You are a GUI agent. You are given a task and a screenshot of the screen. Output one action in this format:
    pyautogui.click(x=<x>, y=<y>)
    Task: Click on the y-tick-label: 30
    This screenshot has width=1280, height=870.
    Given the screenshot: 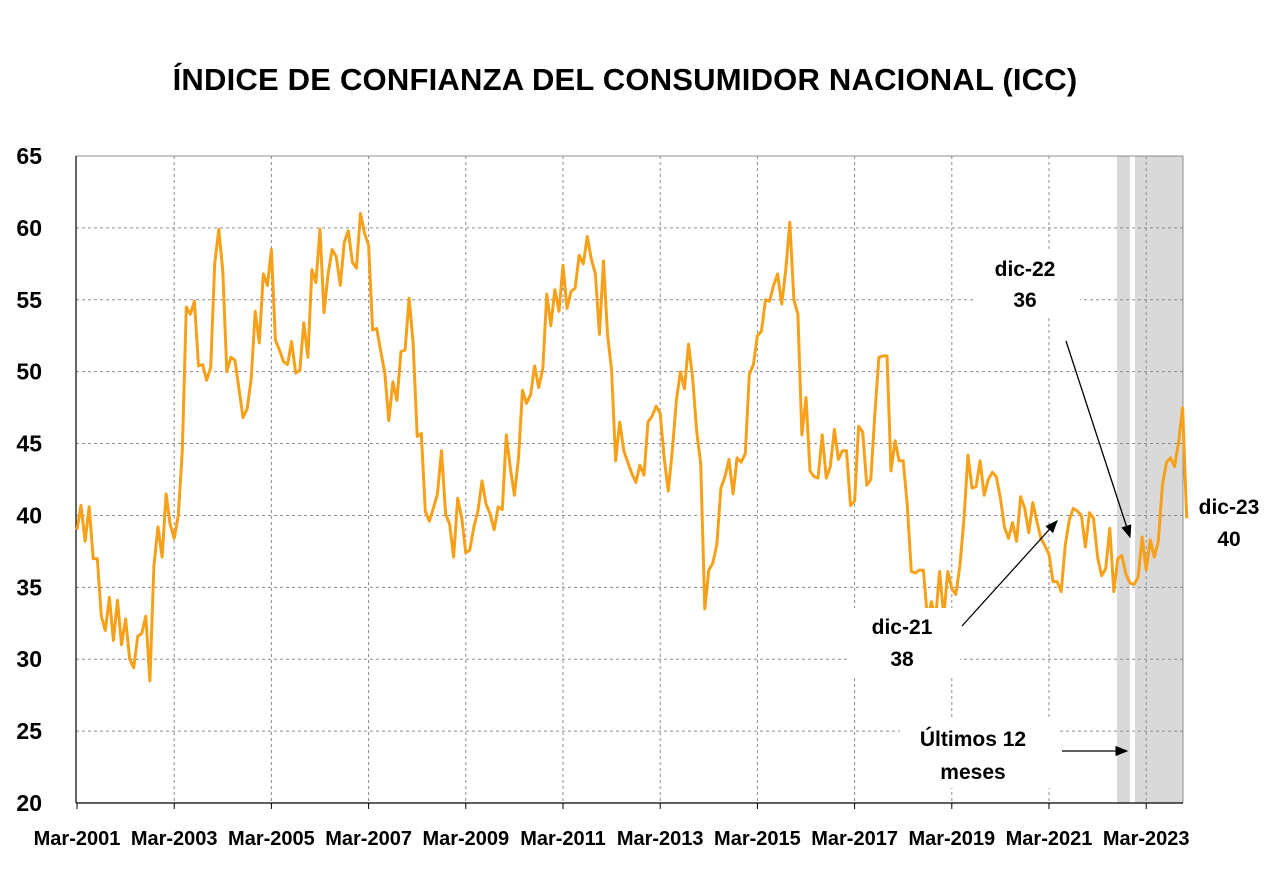 What is the action you would take?
    pyautogui.click(x=29, y=659)
    